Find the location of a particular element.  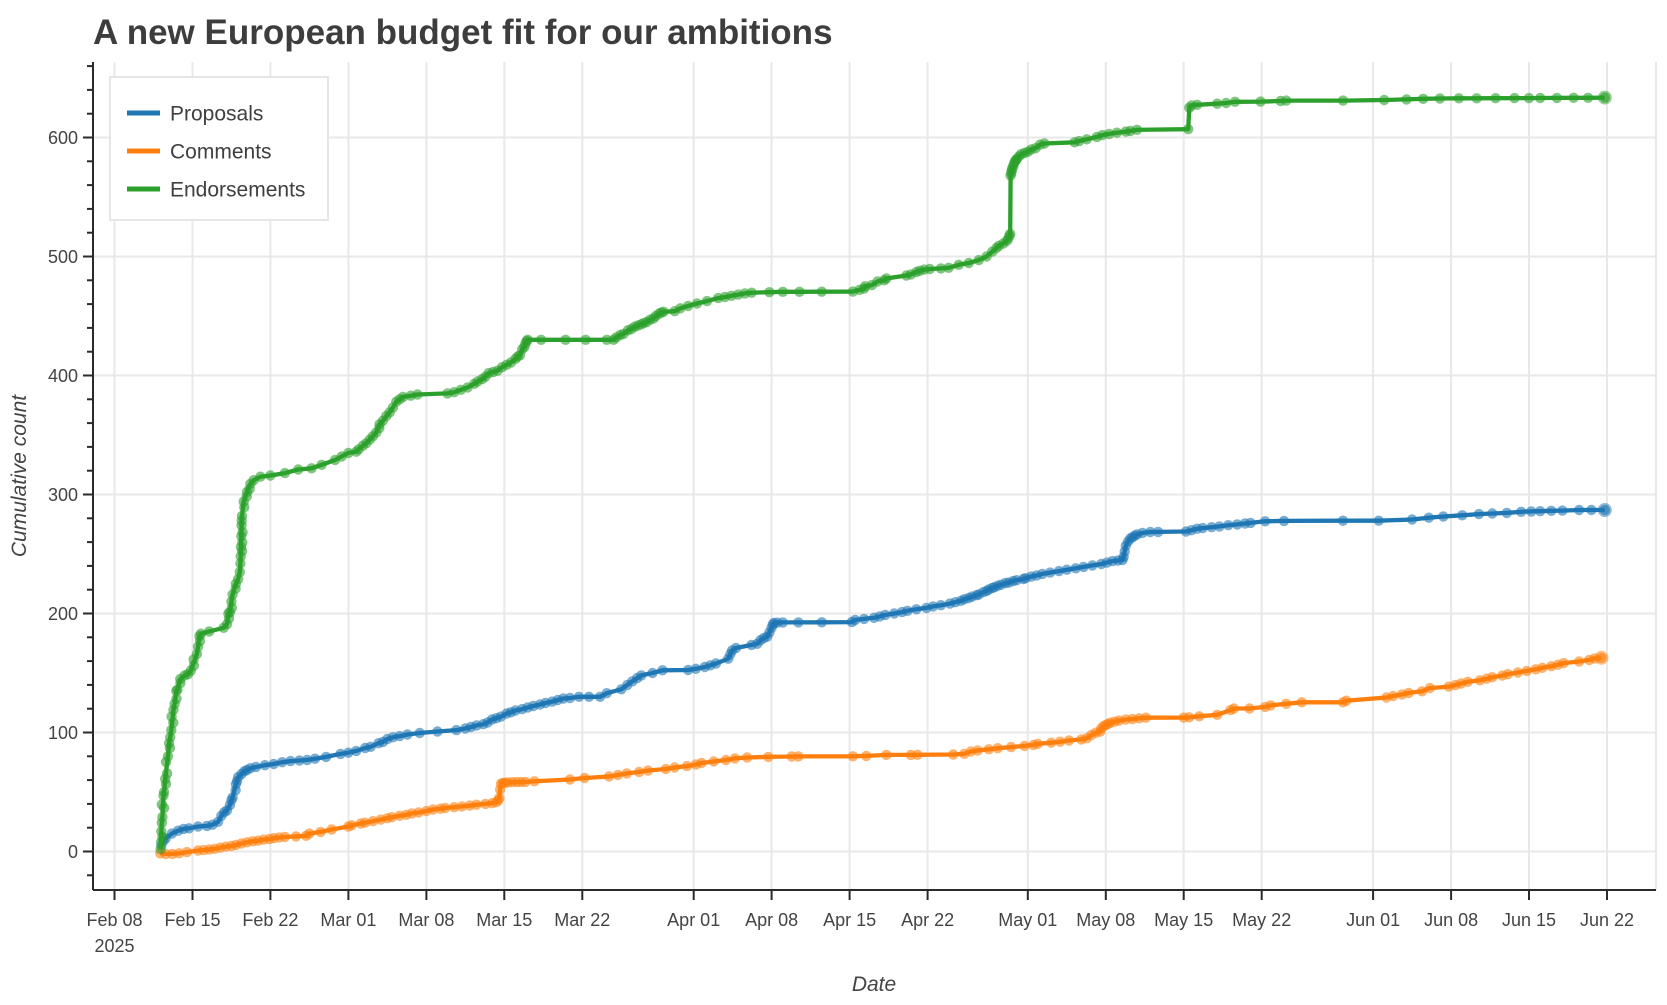

svg-text: Apr 15 is located at coordinates (849, 920).